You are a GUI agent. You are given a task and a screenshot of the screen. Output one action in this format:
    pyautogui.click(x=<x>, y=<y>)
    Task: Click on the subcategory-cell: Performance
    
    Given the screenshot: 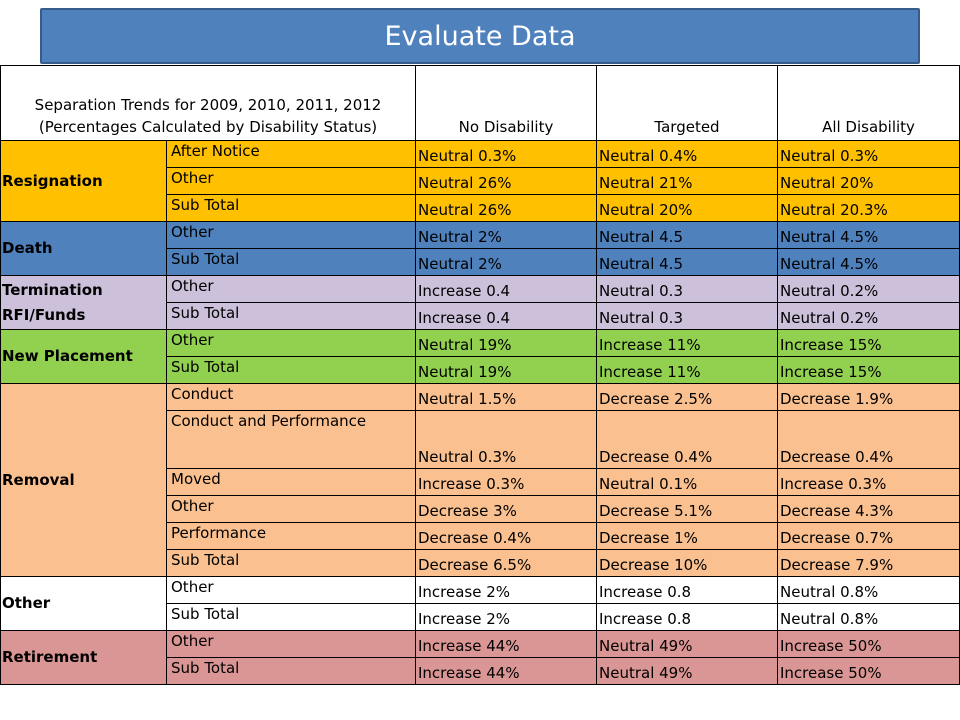 What is the action you would take?
    pyautogui.click(x=291, y=536)
    